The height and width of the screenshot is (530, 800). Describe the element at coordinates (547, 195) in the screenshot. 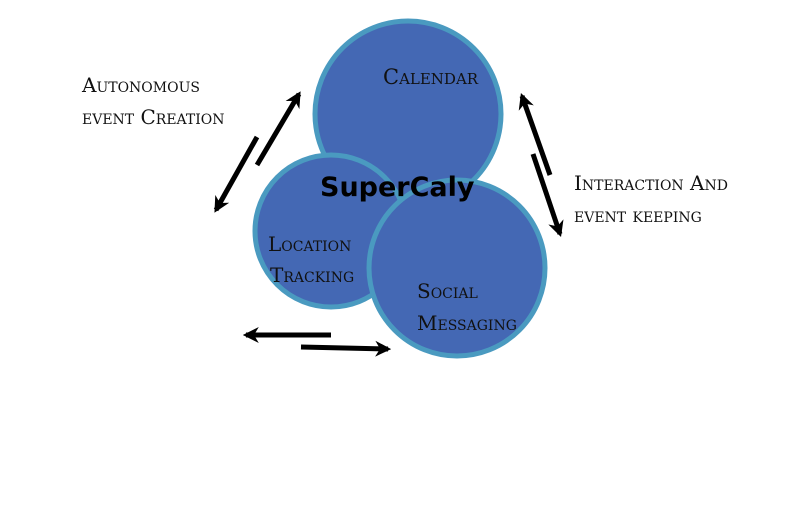

I see `arrow-down-right-side` at that location.